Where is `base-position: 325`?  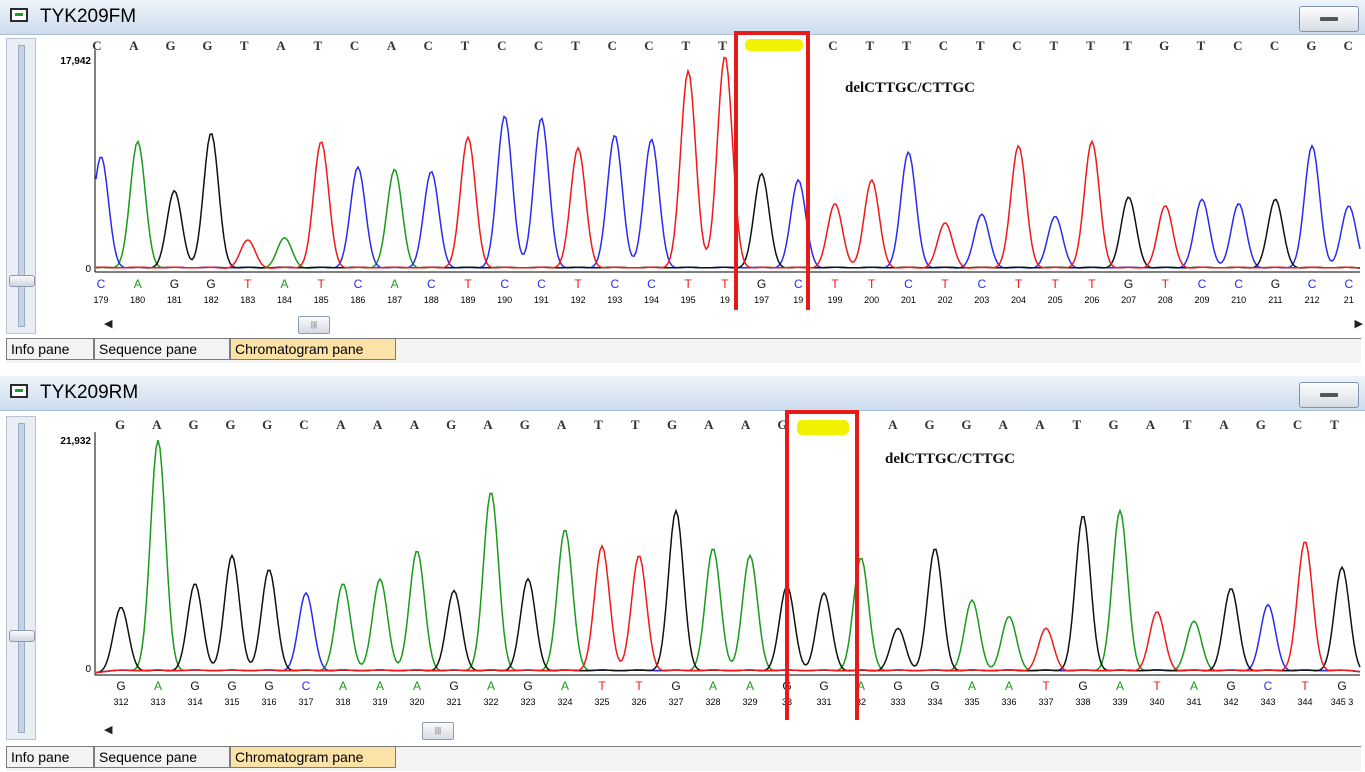 base-position: 325 is located at coordinates (601, 702).